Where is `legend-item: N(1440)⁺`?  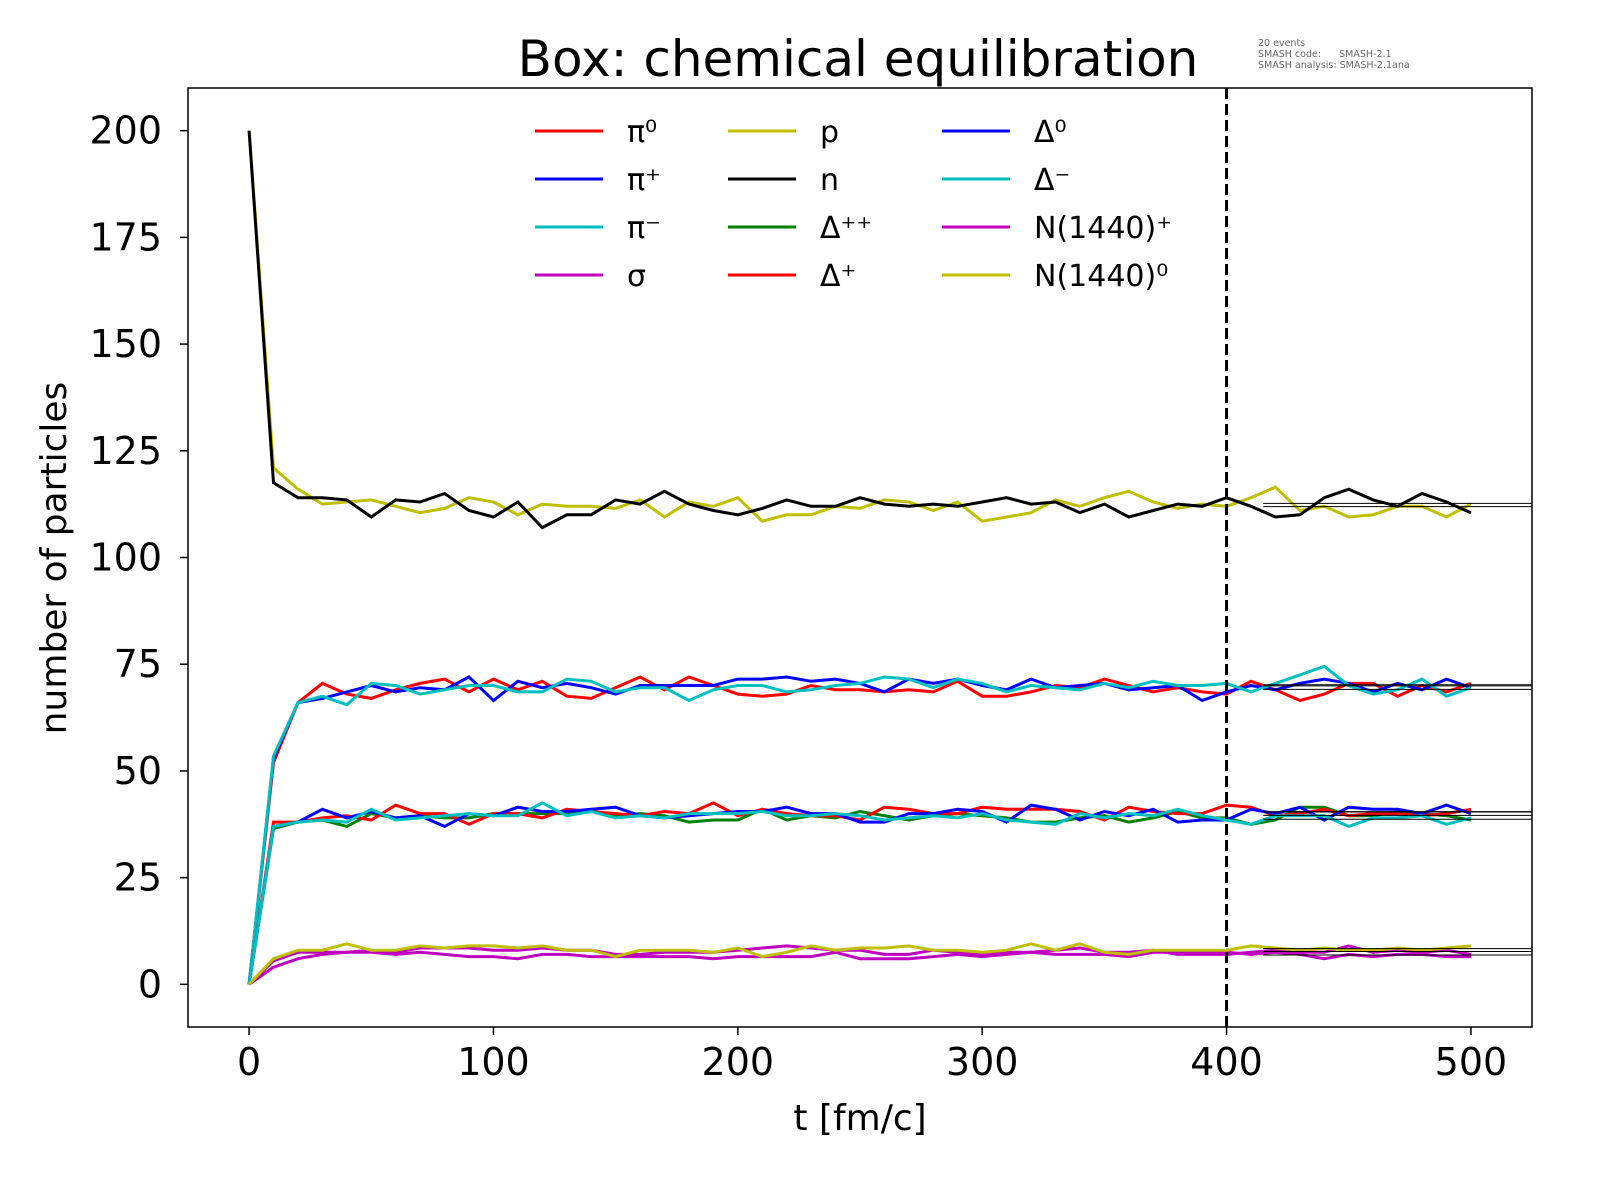 legend-item: N(1440)⁺ is located at coordinates (1057, 228).